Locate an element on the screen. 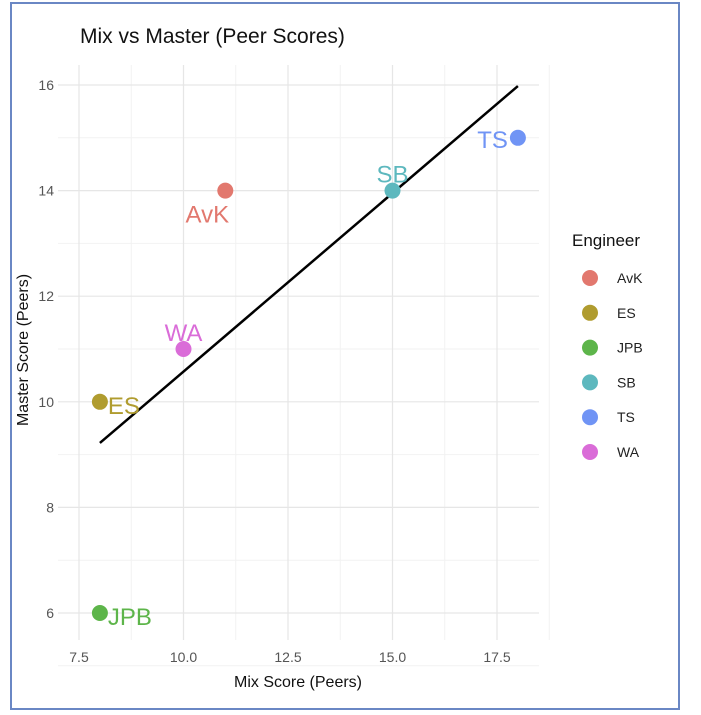 Image resolution: width=701 pixels, height=715 pixels. y-tick-label: 8 is located at coordinates (50, 507).